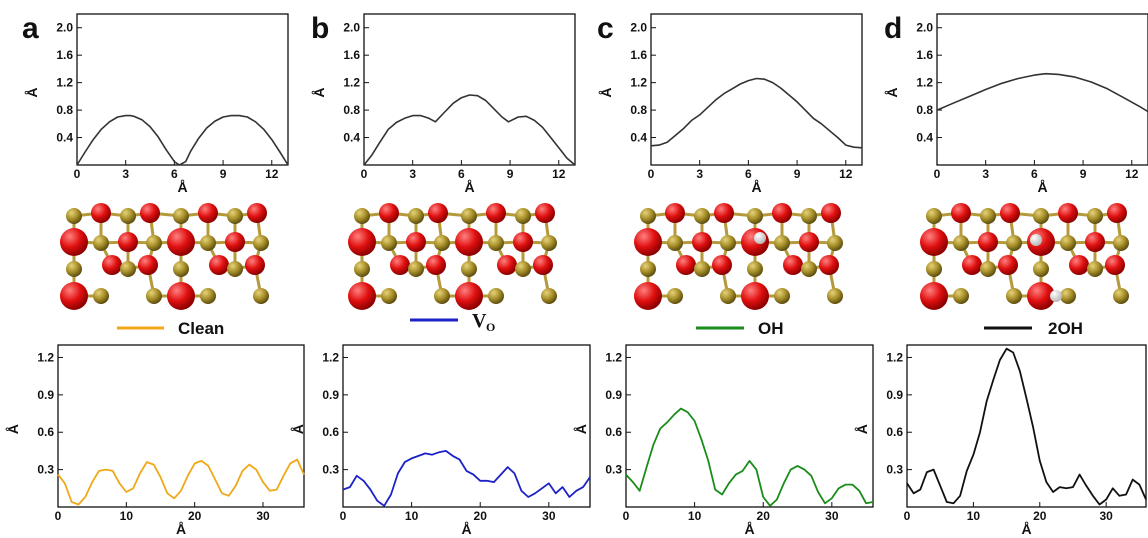  Describe the element at coordinates (1056, 296) in the screenshot. I see `hydrogen-atom` at that location.